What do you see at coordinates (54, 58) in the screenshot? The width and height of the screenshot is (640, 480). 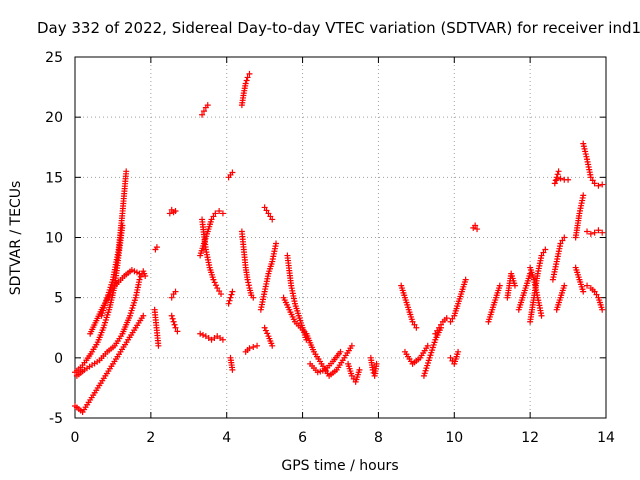 I see `y-tick-label: 25` at bounding box center [54, 58].